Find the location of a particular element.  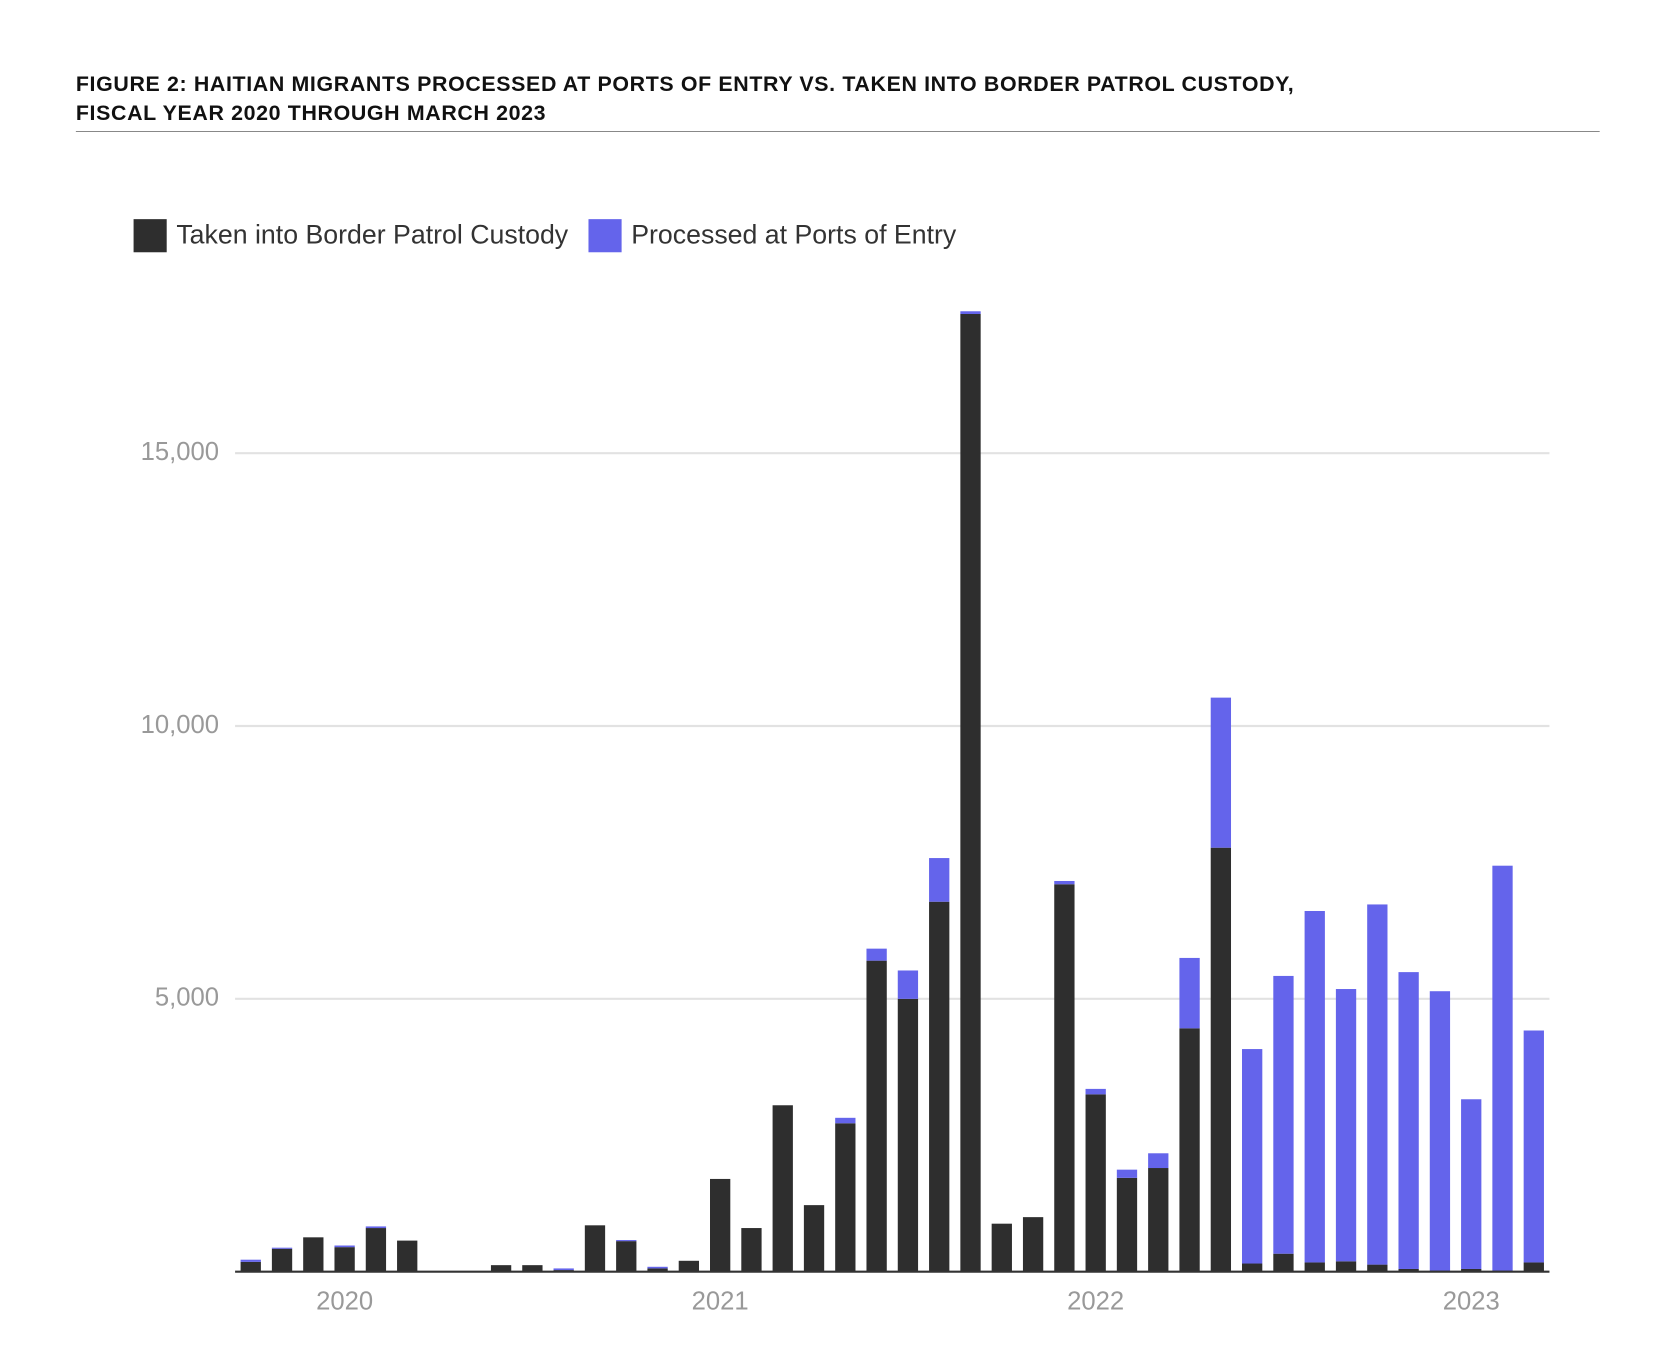

x-tick-label: 2021 is located at coordinates (720, 1301).